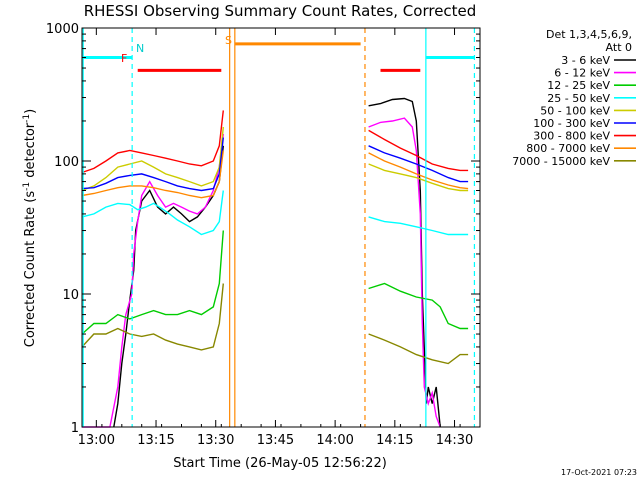  I want to click on y-tick-label-0: 1, so click(75, 428).